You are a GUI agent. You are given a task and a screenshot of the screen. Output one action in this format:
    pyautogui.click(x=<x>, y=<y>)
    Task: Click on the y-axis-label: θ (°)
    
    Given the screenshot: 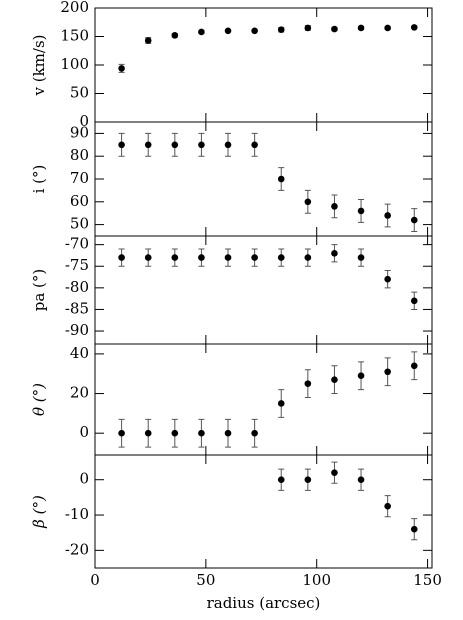 What is the action you would take?
    pyautogui.click(x=39, y=399)
    